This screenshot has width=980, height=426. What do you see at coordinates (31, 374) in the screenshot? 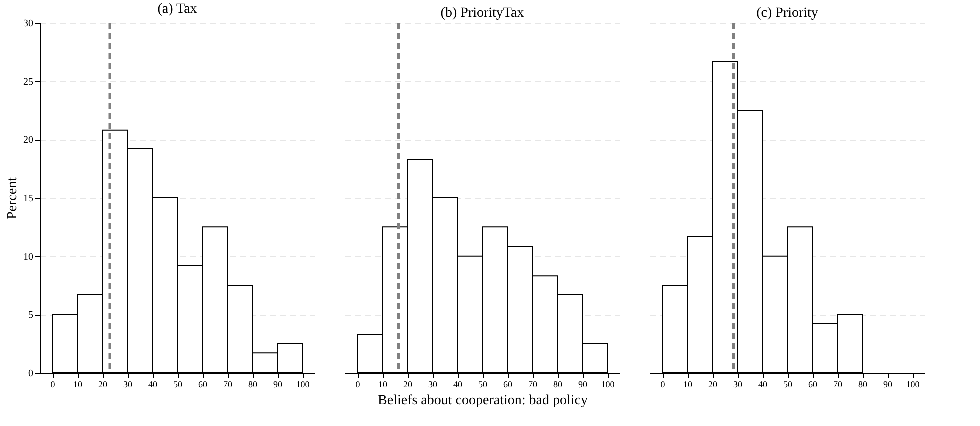
I see `y-tick-label: 0` at bounding box center [31, 374].